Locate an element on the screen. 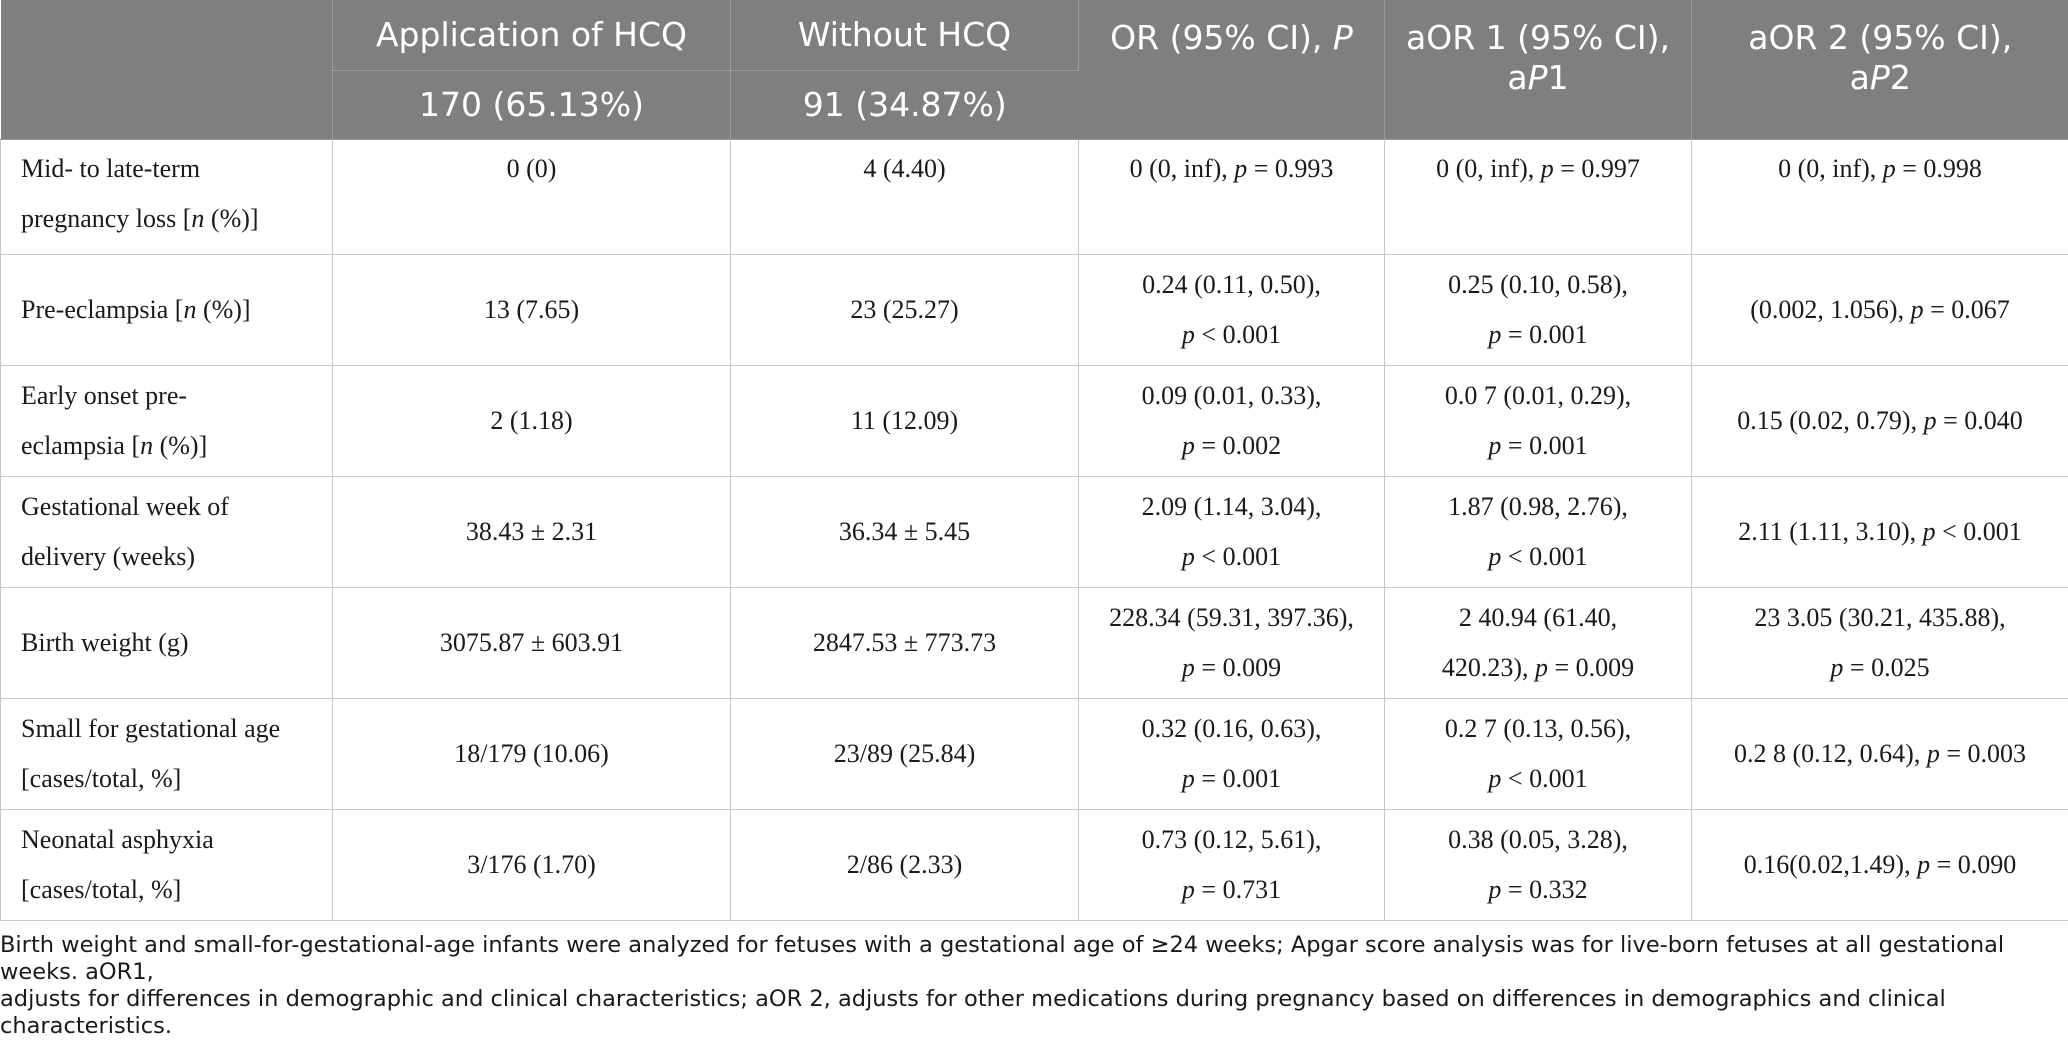  cell-without-hcq: 4 (4.40) is located at coordinates (905, 197).